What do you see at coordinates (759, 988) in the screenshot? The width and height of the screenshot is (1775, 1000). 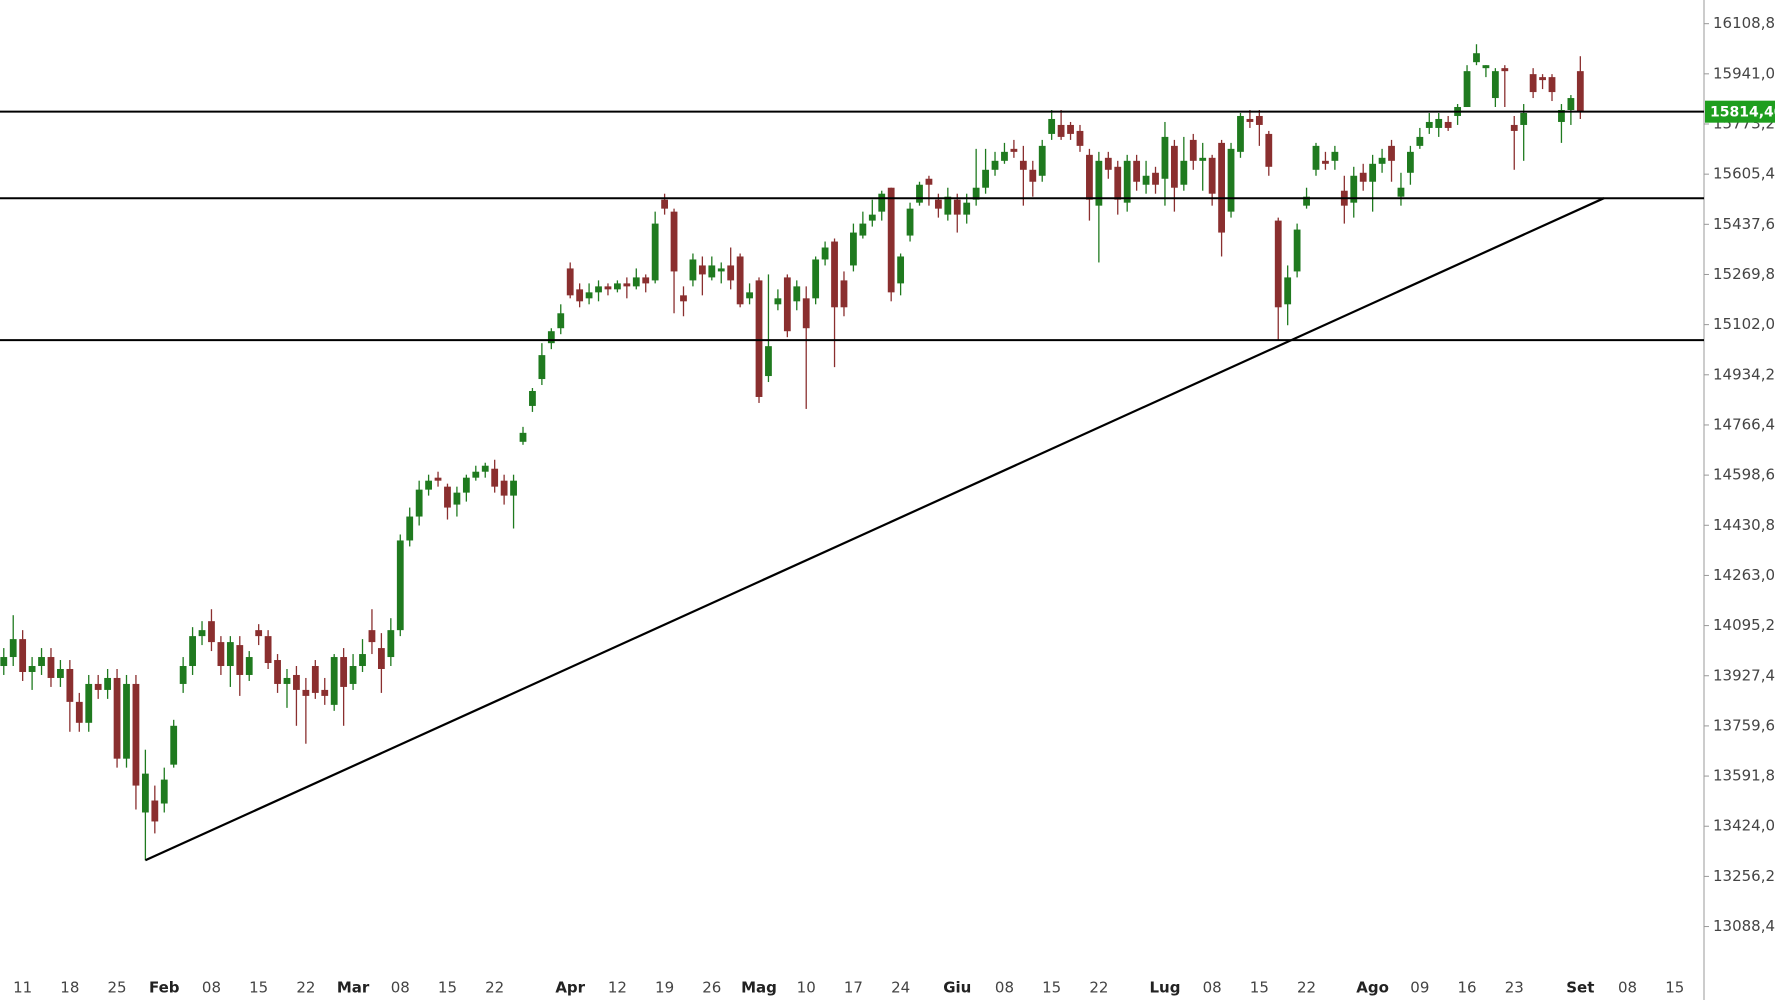 I see `x-tick-label: Mag` at bounding box center [759, 988].